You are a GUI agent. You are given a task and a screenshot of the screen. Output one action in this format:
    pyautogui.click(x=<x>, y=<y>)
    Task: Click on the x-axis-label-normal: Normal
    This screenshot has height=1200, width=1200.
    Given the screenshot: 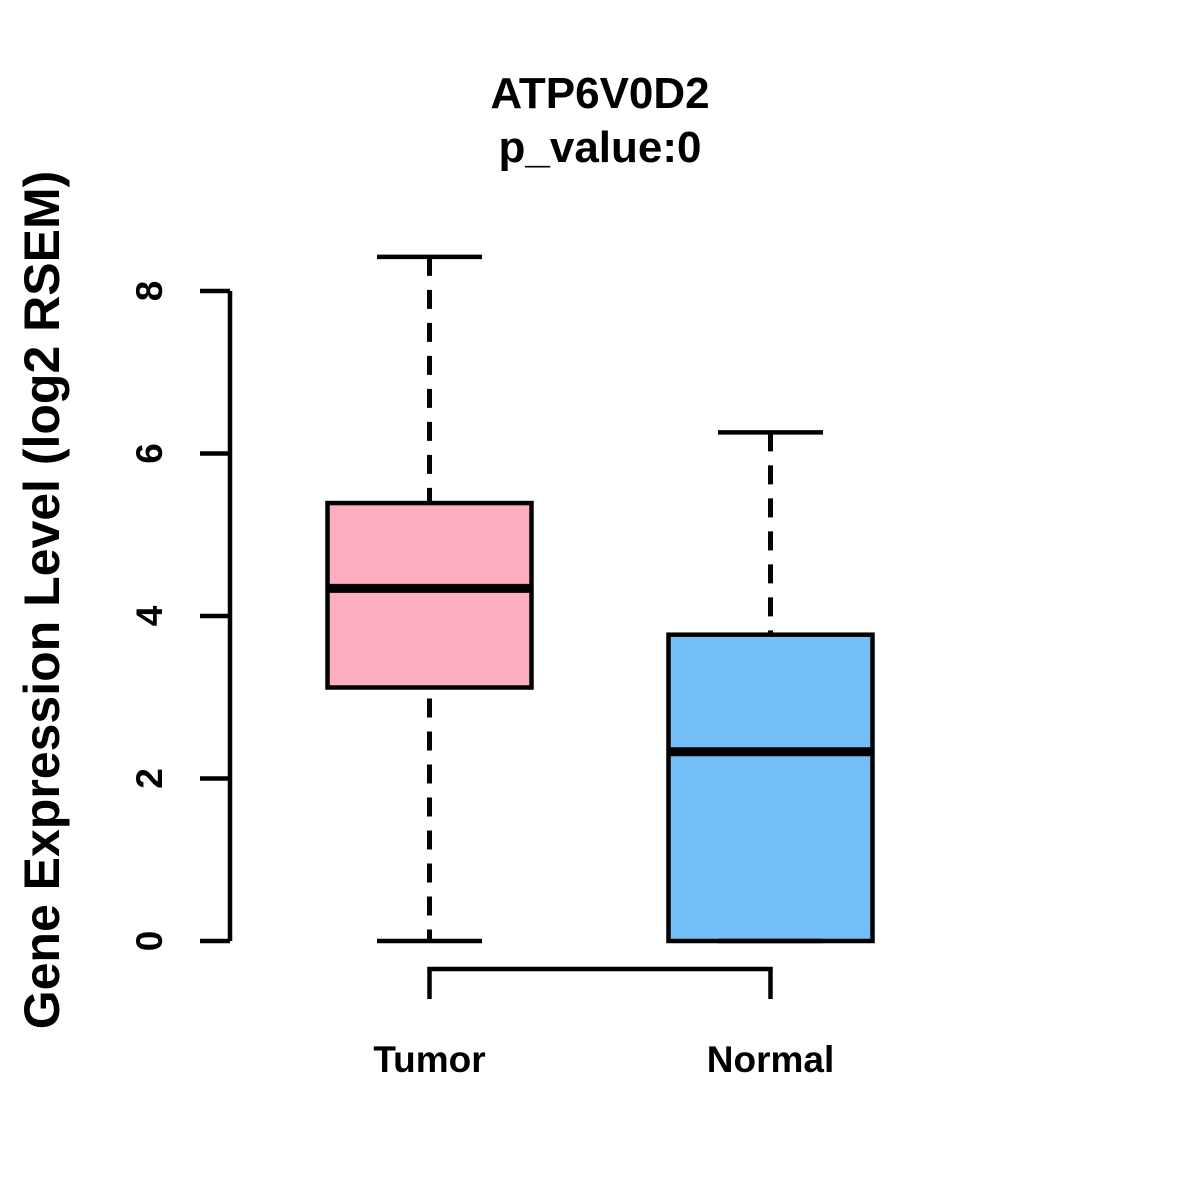 What is the action you would take?
    pyautogui.click(x=770, y=1059)
    